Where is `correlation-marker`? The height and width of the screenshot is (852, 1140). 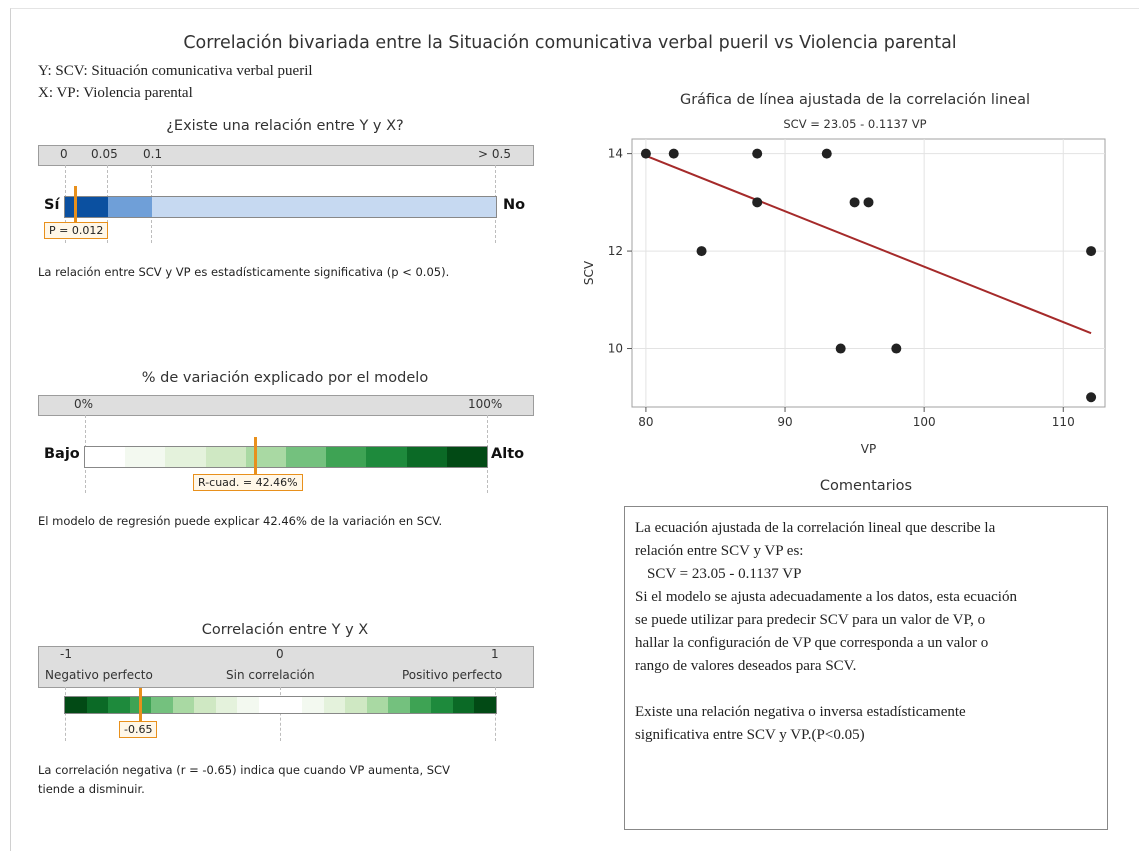 correlation-marker is located at coordinates (140, 705).